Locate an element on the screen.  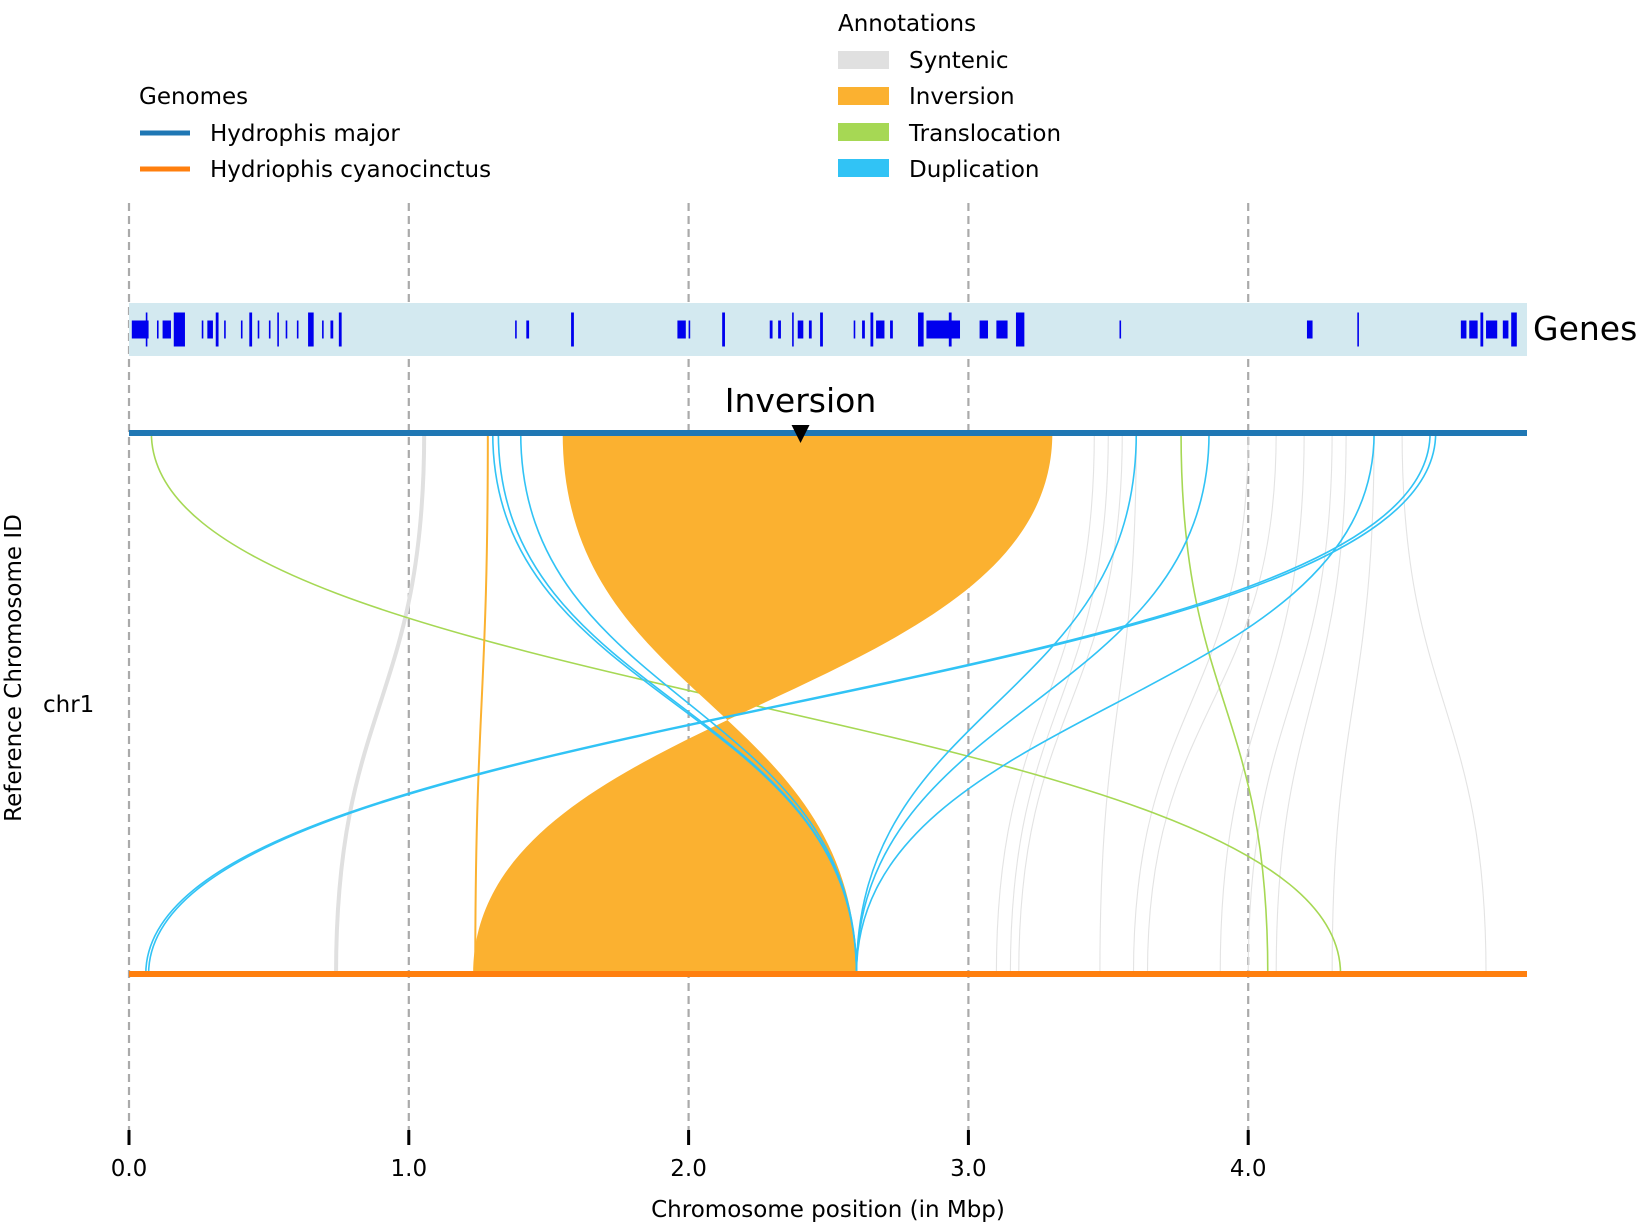
legend-label-translocation: Translocation is located at coordinates (984, 134).